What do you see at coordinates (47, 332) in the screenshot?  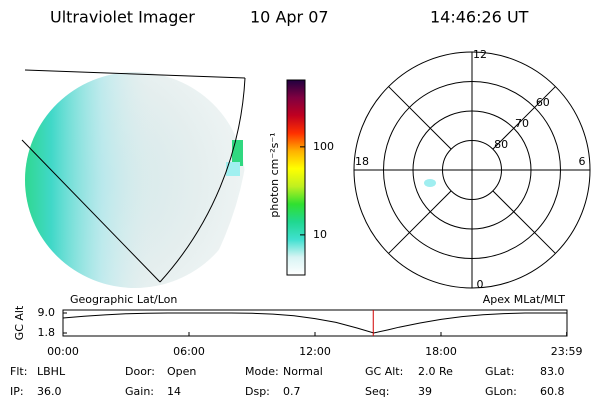 I see `altitude-ytick-label: 1.8` at bounding box center [47, 332].